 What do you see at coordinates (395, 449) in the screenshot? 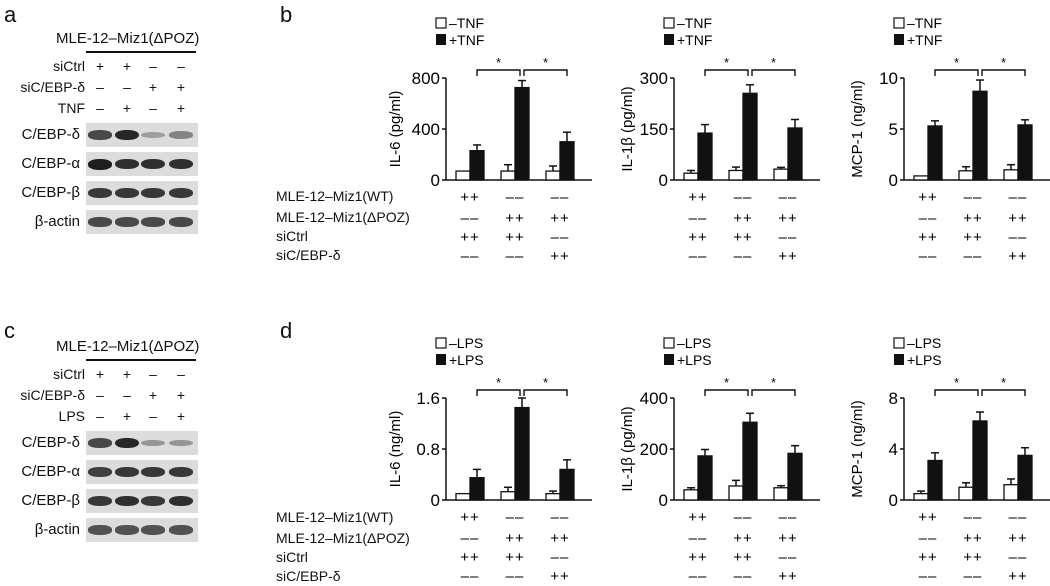
I see `y-axis-label: IL-6 (ng/ml)` at bounding box center [395, 449].